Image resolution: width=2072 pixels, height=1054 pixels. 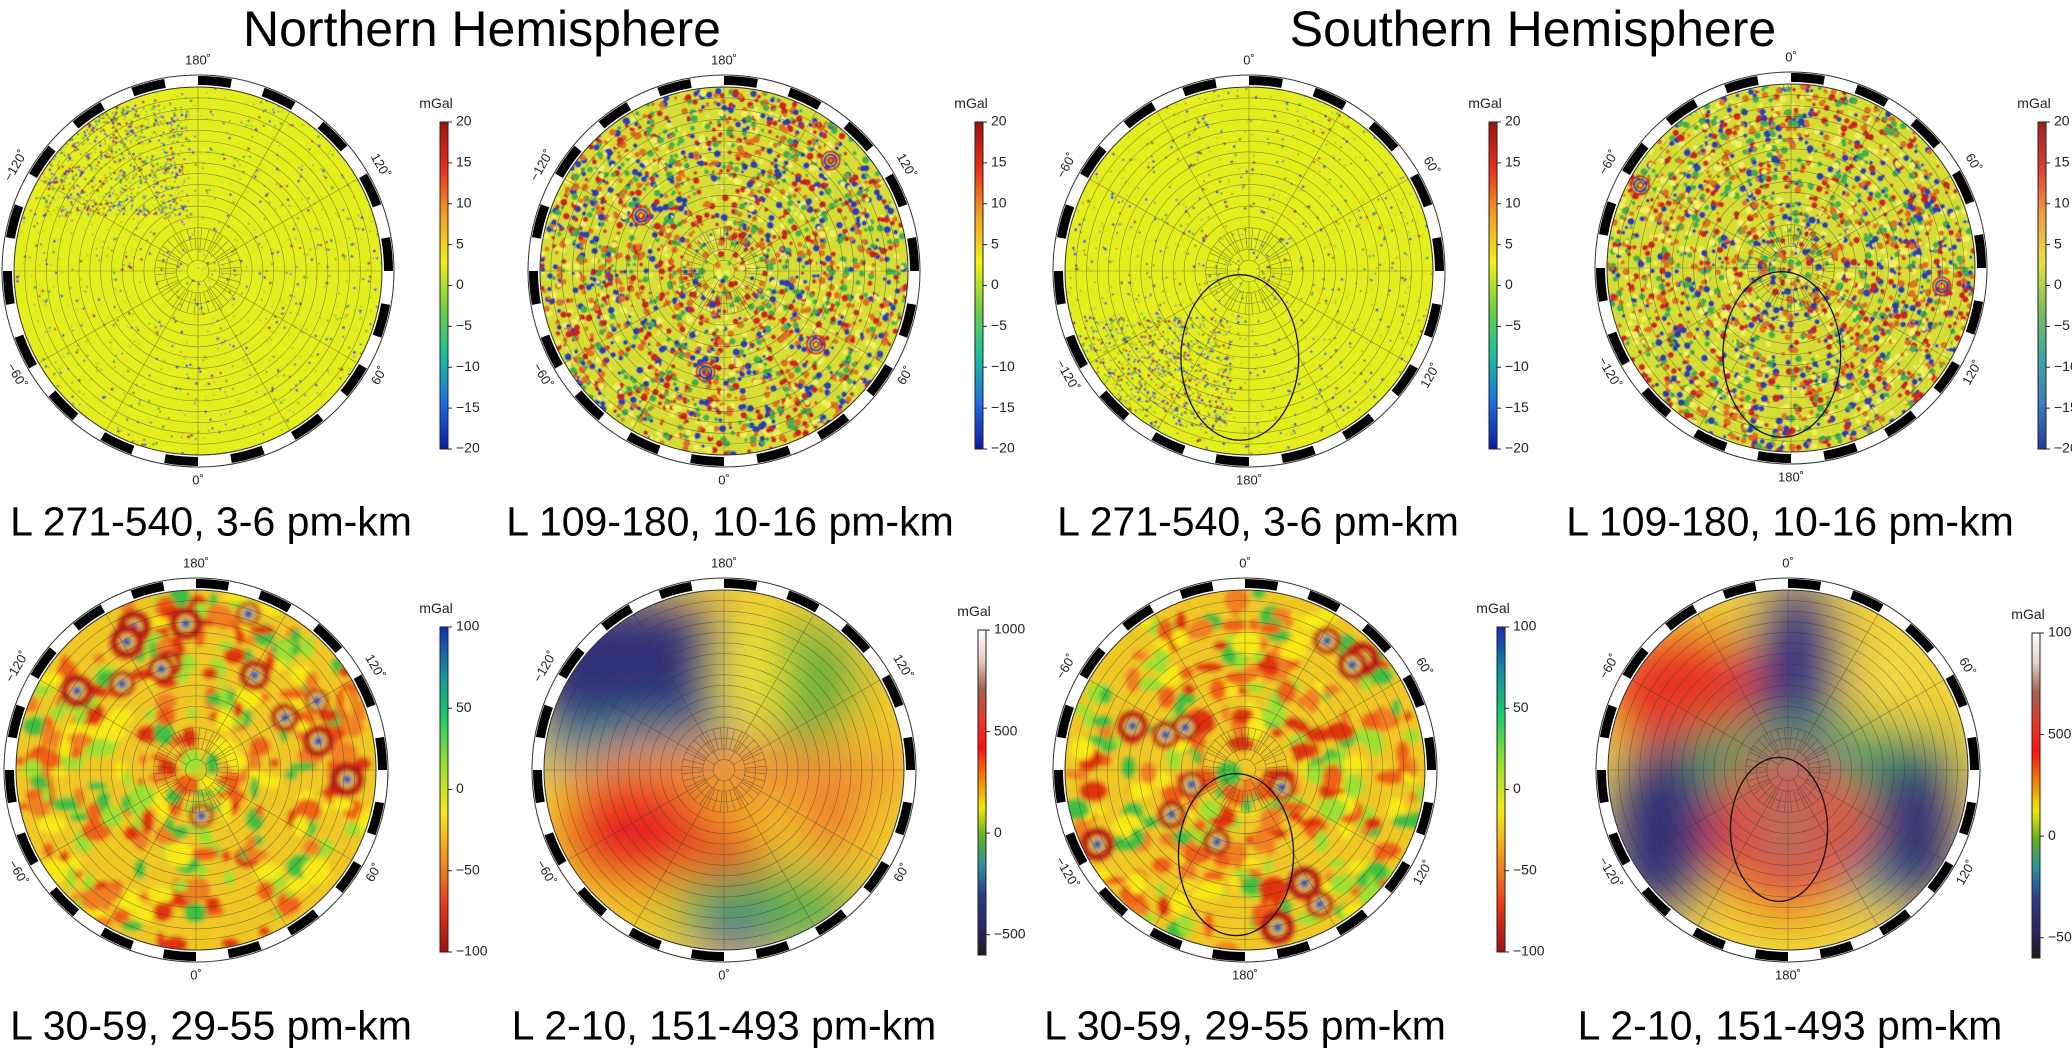 I want to click on basin-outline, so click(x=1782, y=354).